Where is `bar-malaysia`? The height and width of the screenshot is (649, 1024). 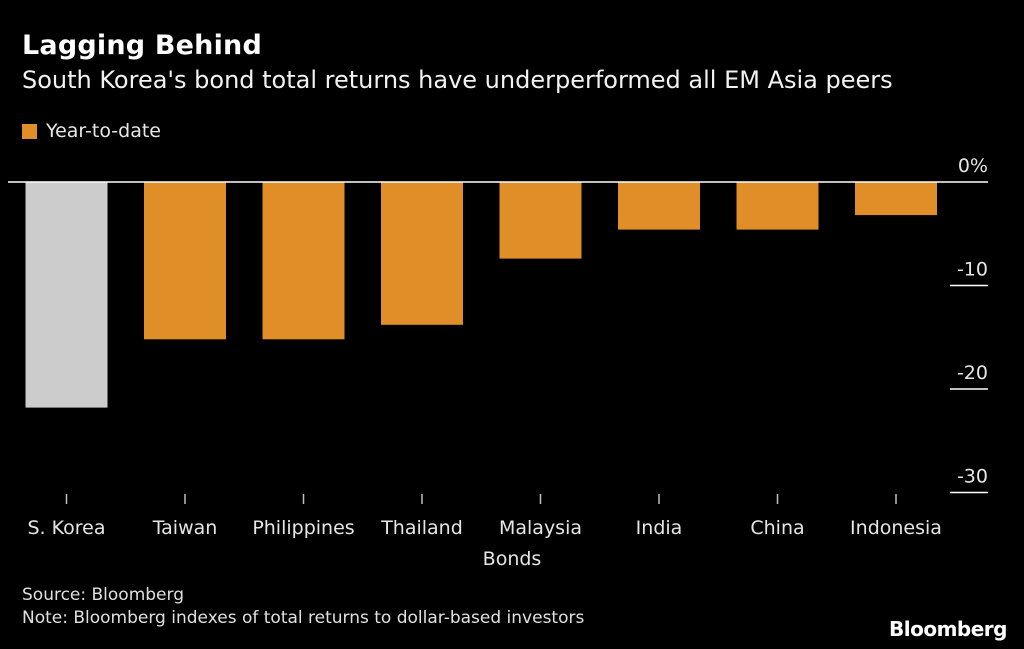 bar-malaysia is located at coordinates (540, 220).